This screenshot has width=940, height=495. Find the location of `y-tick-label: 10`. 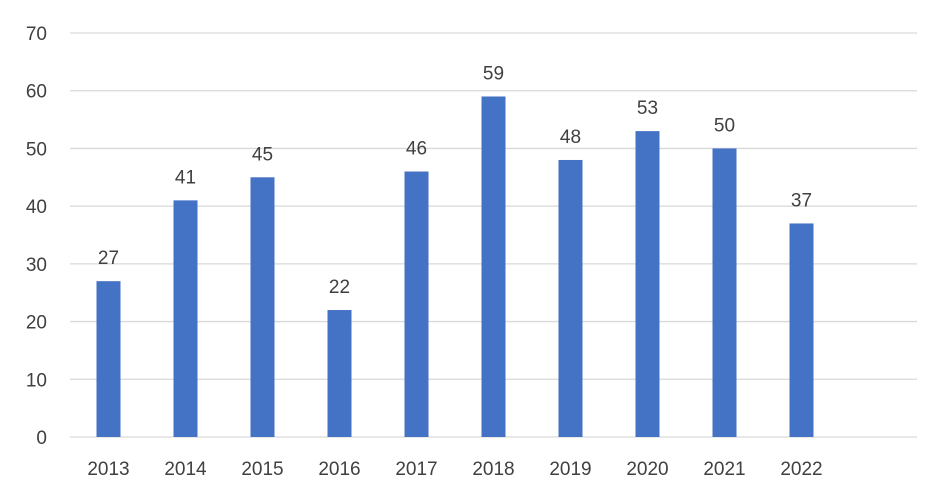

y-tick-label: 10 is located at coordinates (36, 380).